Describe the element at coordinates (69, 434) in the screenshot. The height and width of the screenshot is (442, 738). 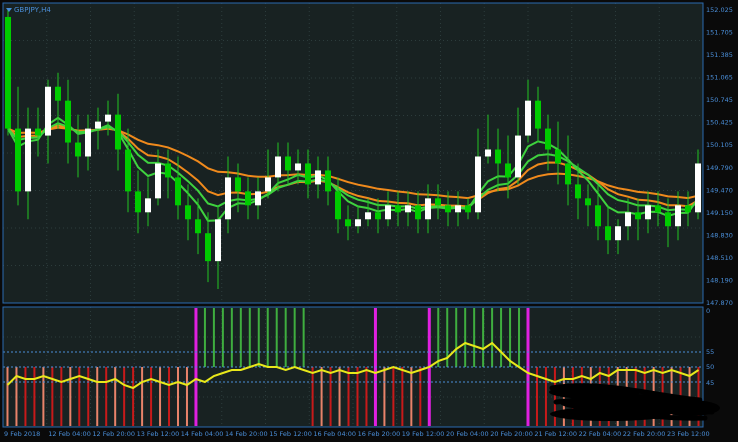
I see `time-axis-label: 12 Feb 04:00` at that location.